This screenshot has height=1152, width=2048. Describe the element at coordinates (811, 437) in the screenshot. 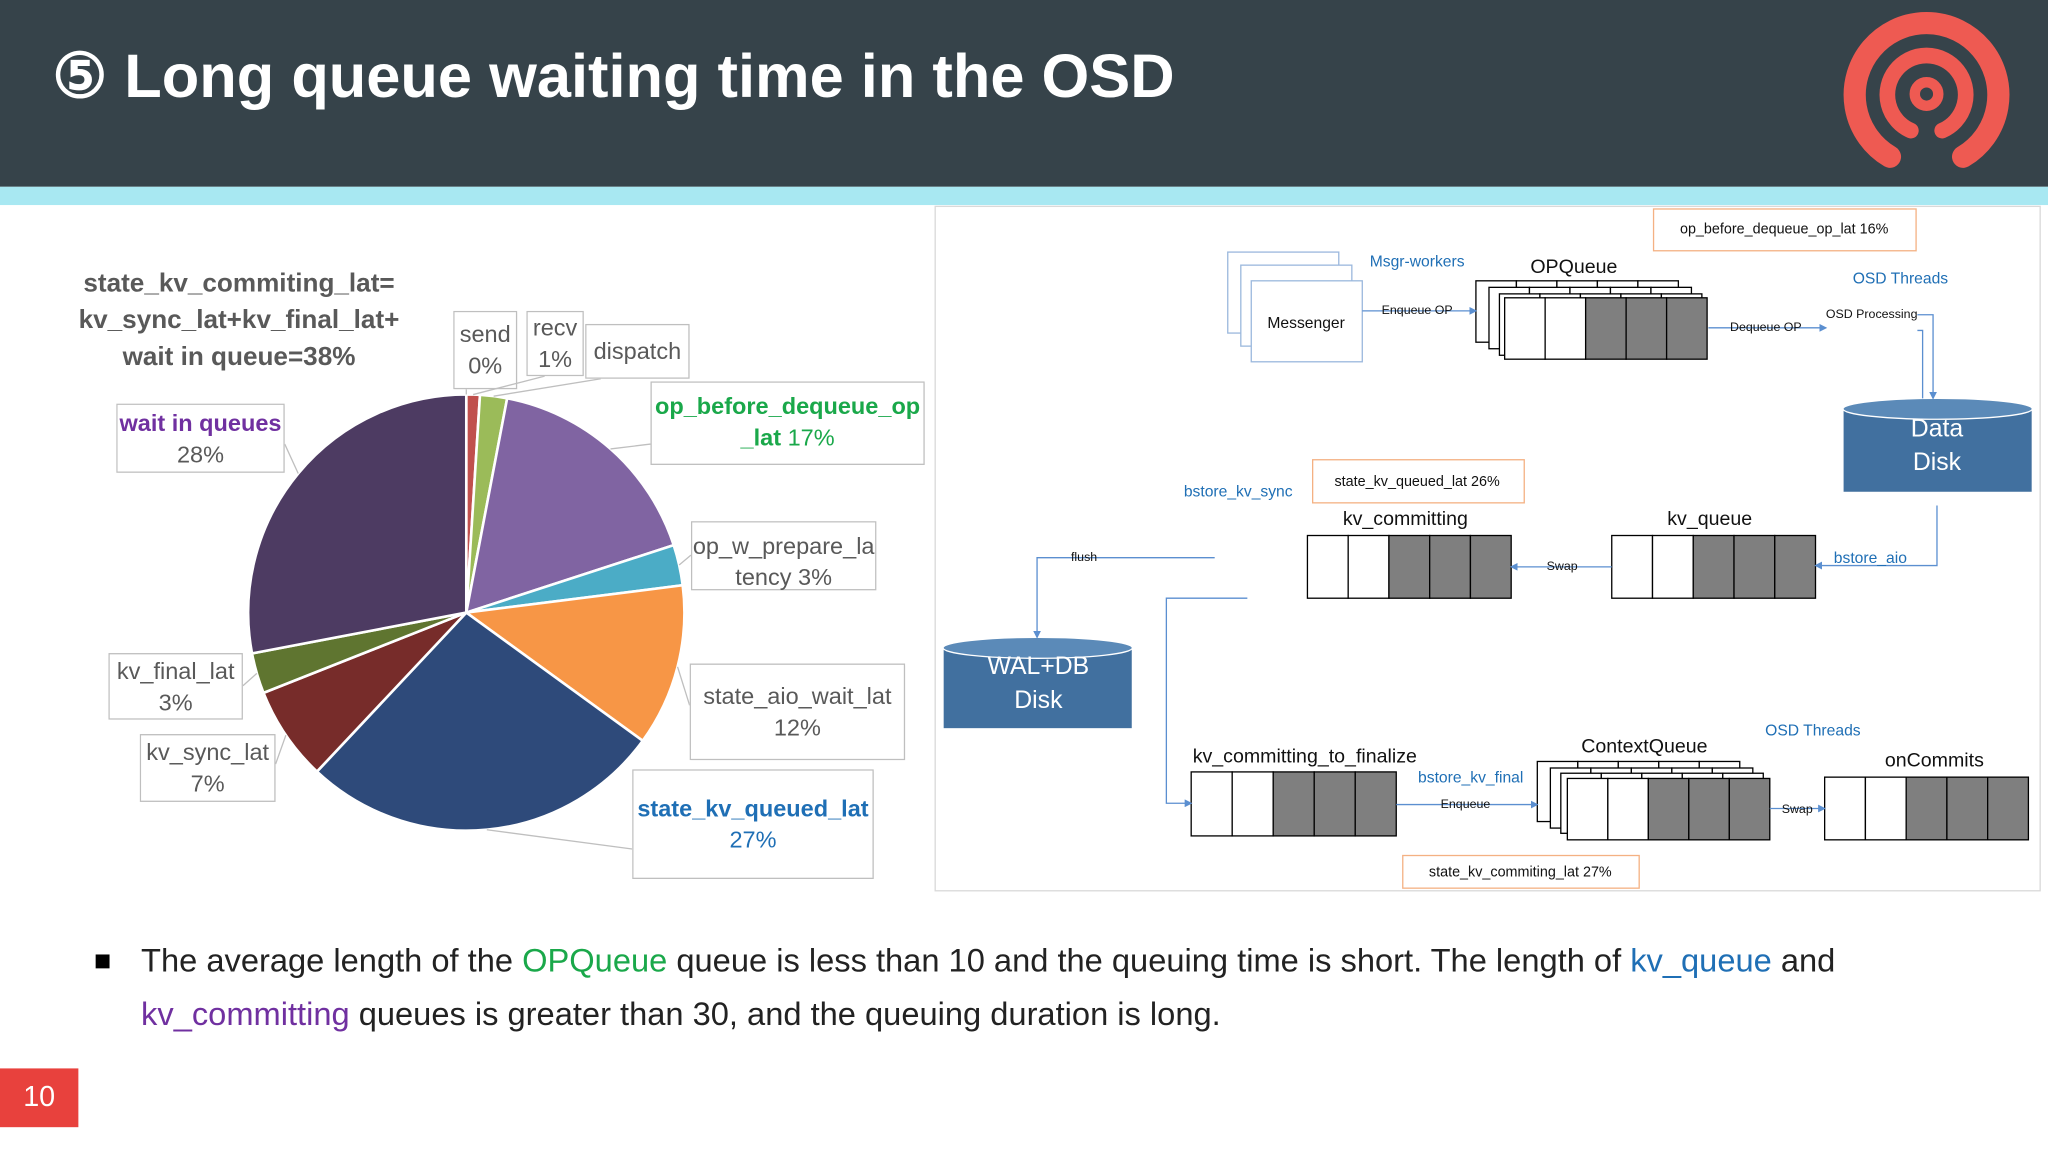

I see `value-label: 17%` at that location.